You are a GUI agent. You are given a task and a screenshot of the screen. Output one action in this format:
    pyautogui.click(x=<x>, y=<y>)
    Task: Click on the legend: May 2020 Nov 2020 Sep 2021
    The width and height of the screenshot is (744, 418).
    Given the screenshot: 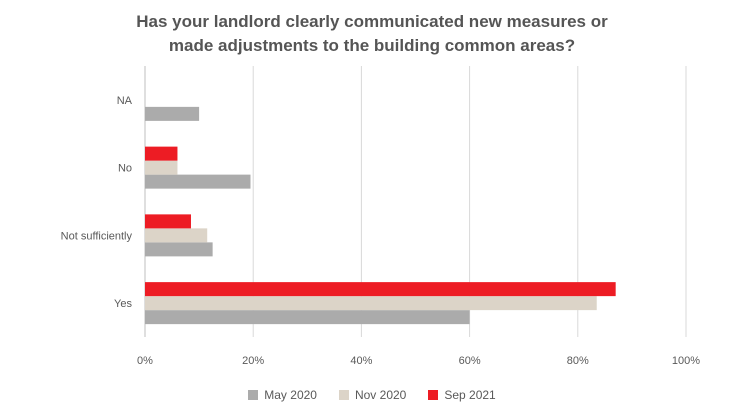 What is the action you would take?
    pyautogui.click(x=372, y=395)
    